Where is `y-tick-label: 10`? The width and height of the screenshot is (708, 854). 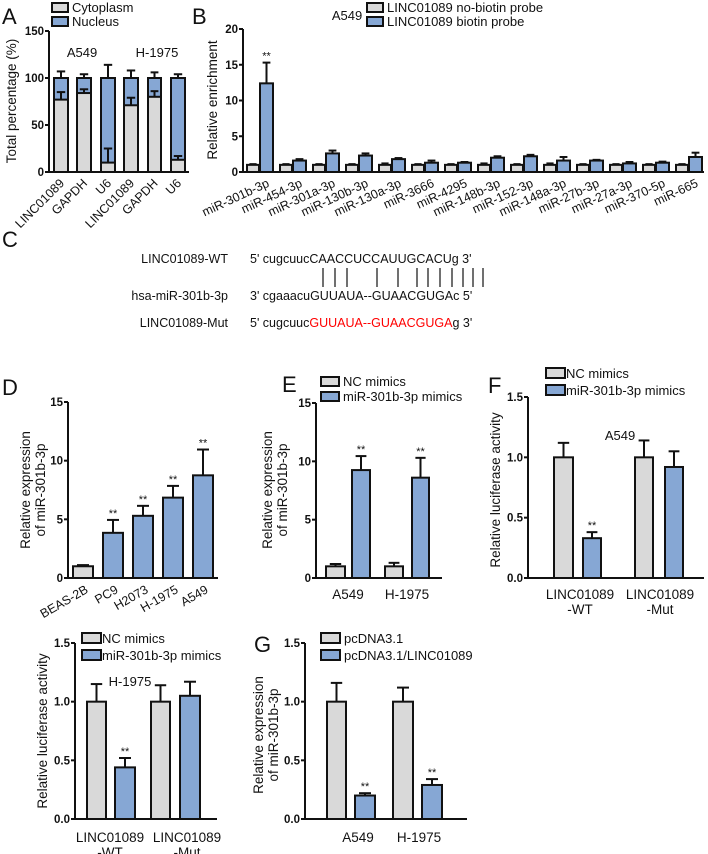
y-tick-label: 10 is located at coordinates (304, 462).